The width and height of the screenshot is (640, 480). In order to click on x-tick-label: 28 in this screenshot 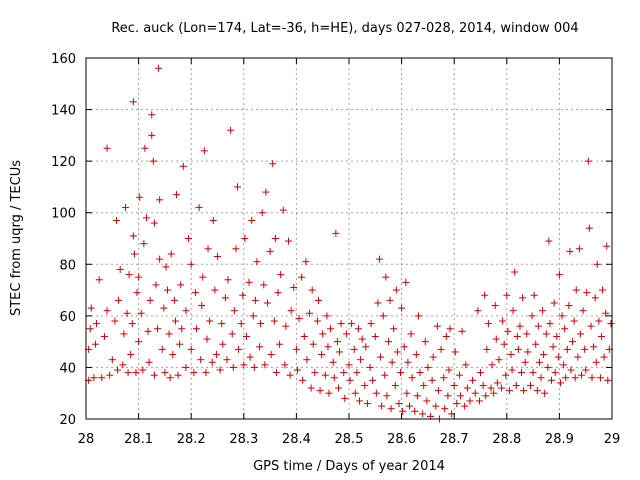, I will do `click(86, 439)`.